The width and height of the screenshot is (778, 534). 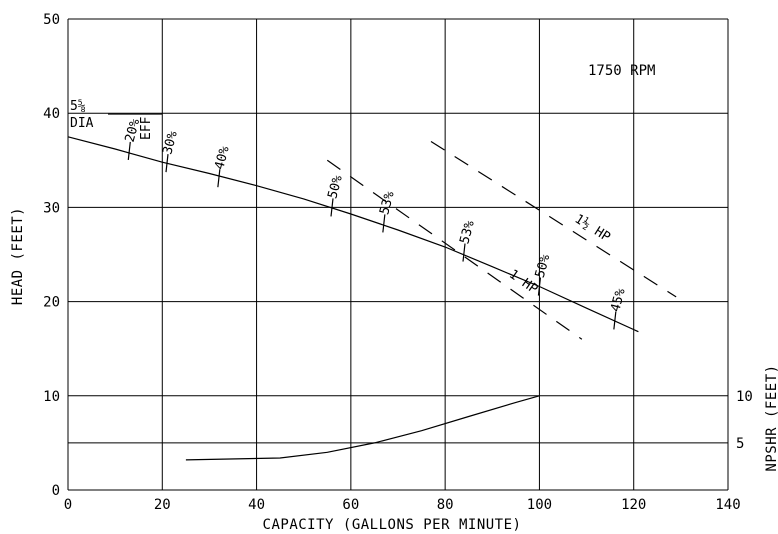 I want to click on speed-label: 1750 RPM, so click(x=621, y=71).